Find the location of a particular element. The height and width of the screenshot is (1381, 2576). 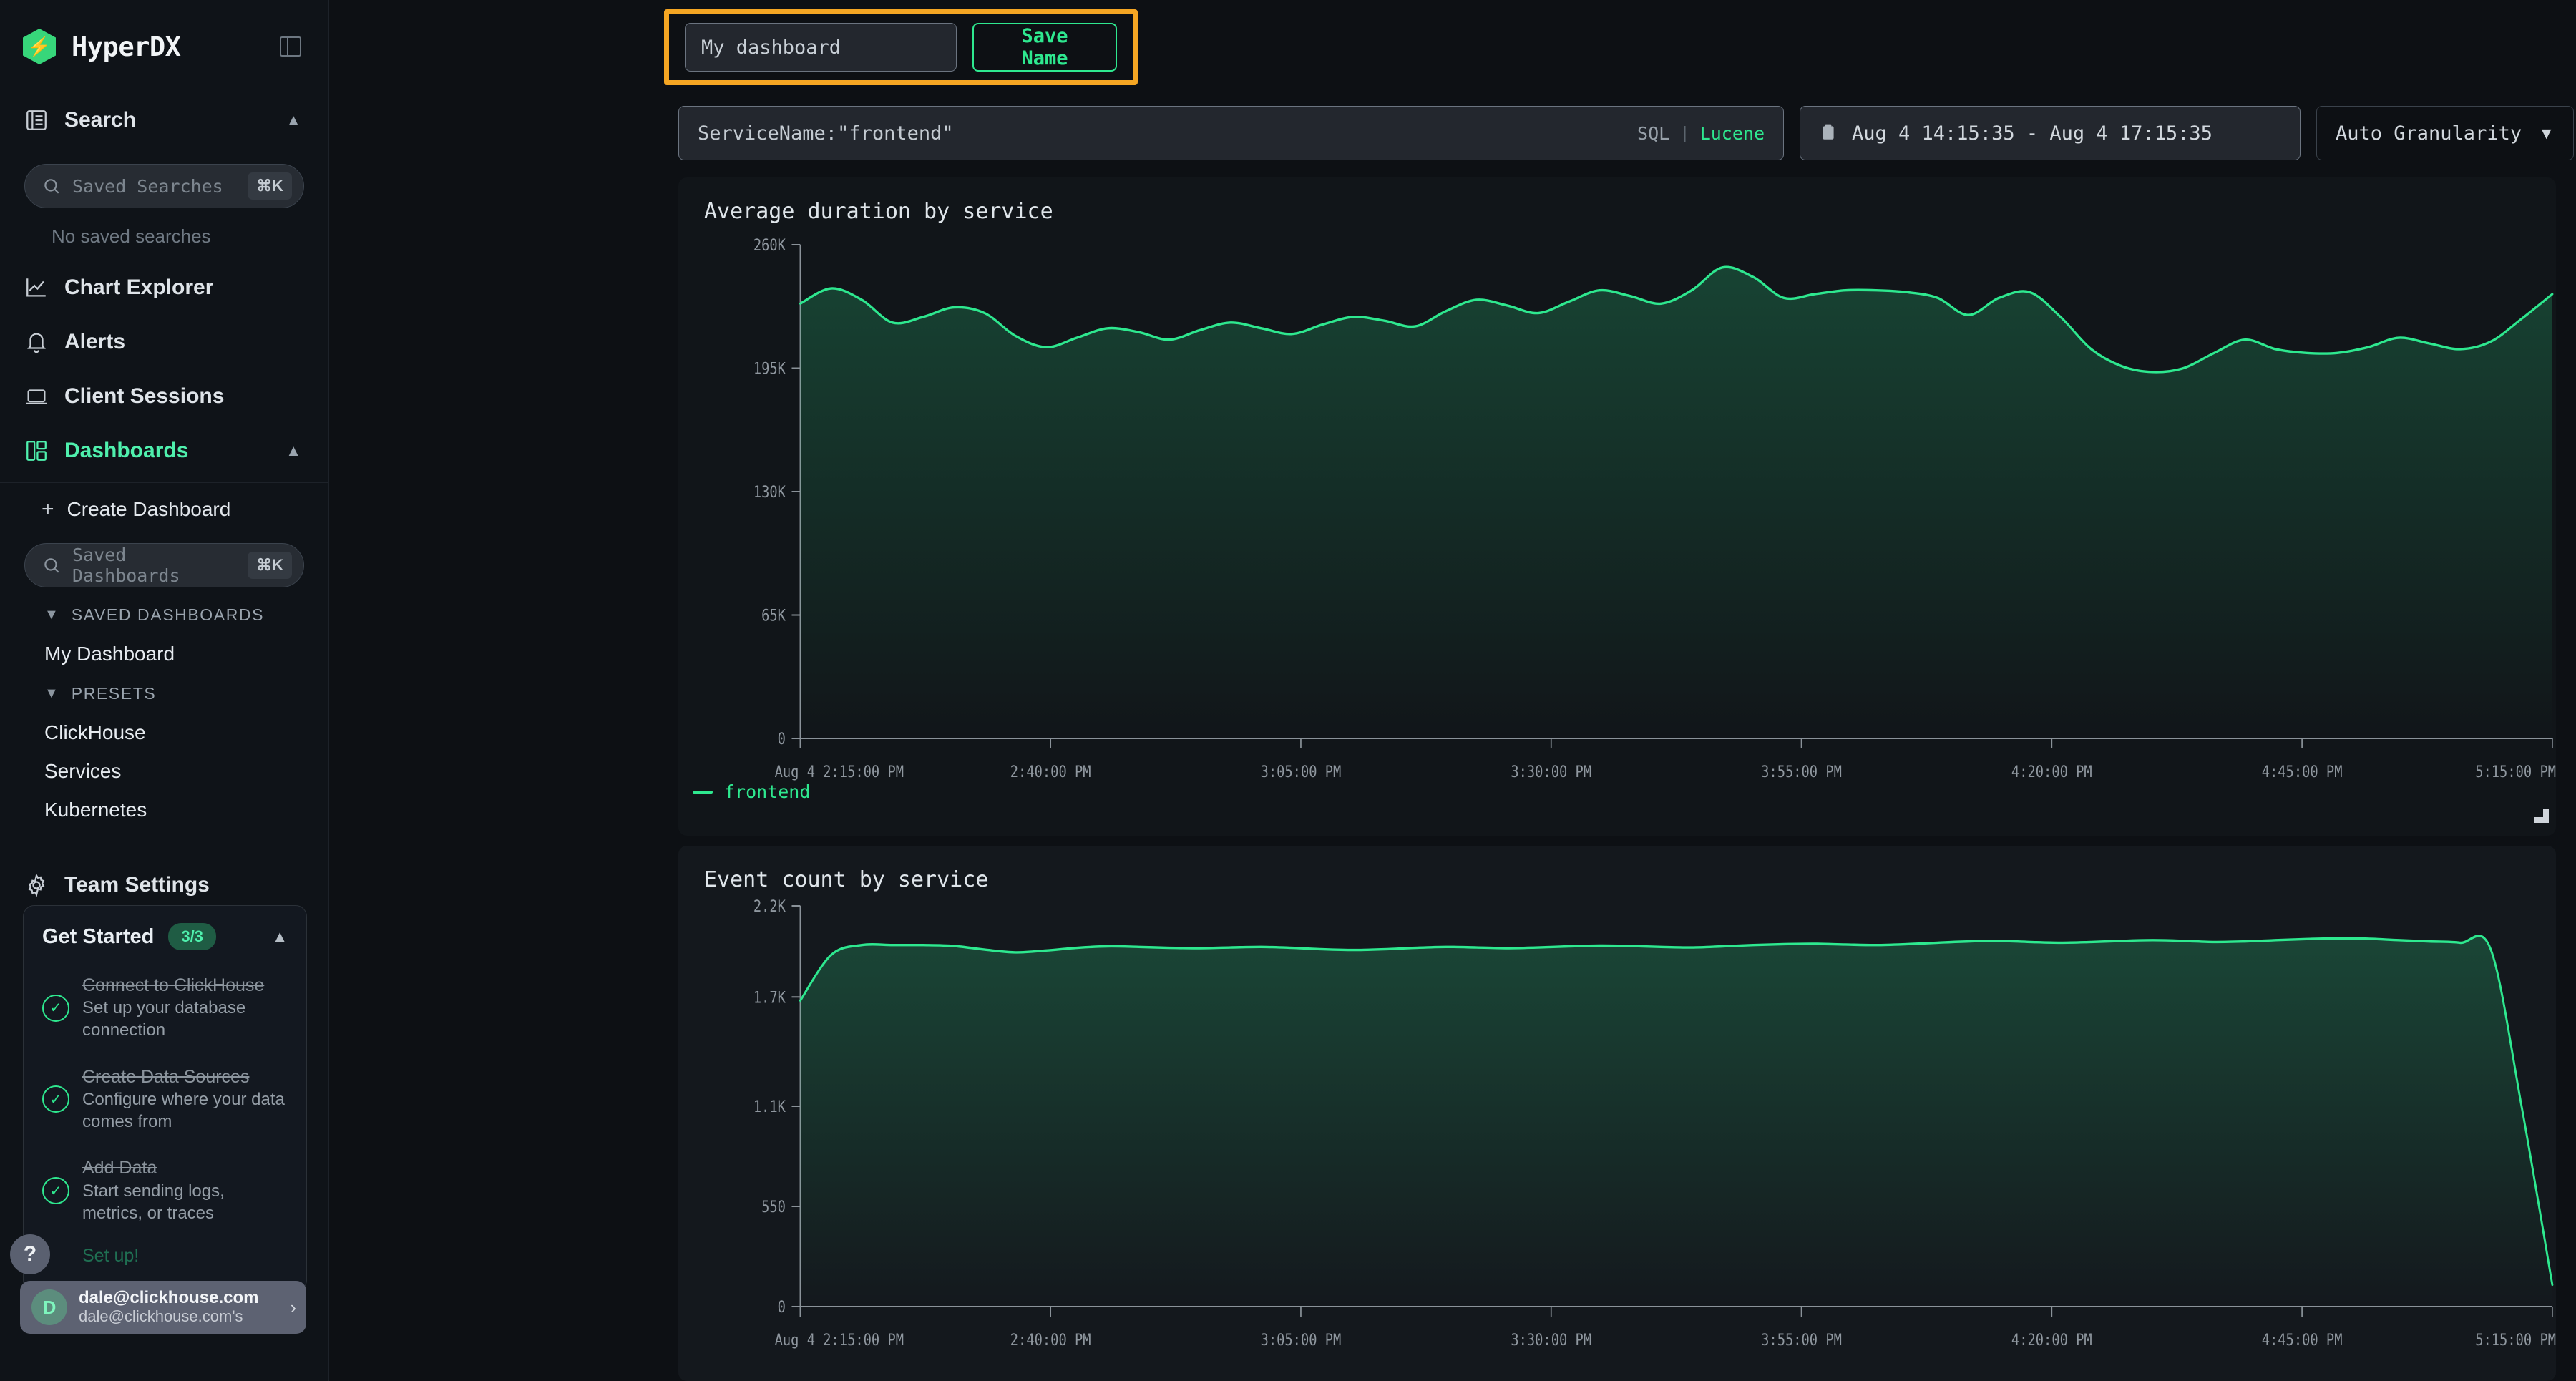

chart-title: Event count by service is located at coordinates (846, 879).